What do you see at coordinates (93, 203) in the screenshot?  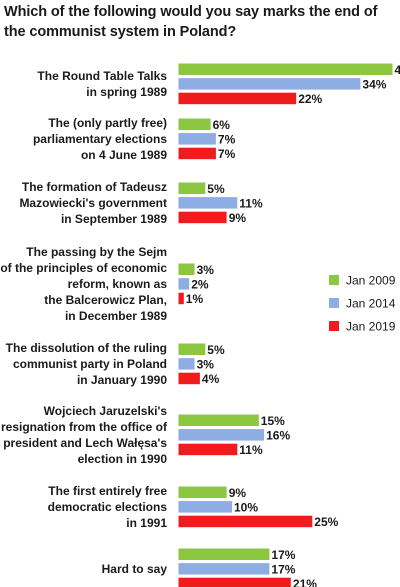 I see `category-label: Mazowiecki's government` at bounding box center [93, 203].